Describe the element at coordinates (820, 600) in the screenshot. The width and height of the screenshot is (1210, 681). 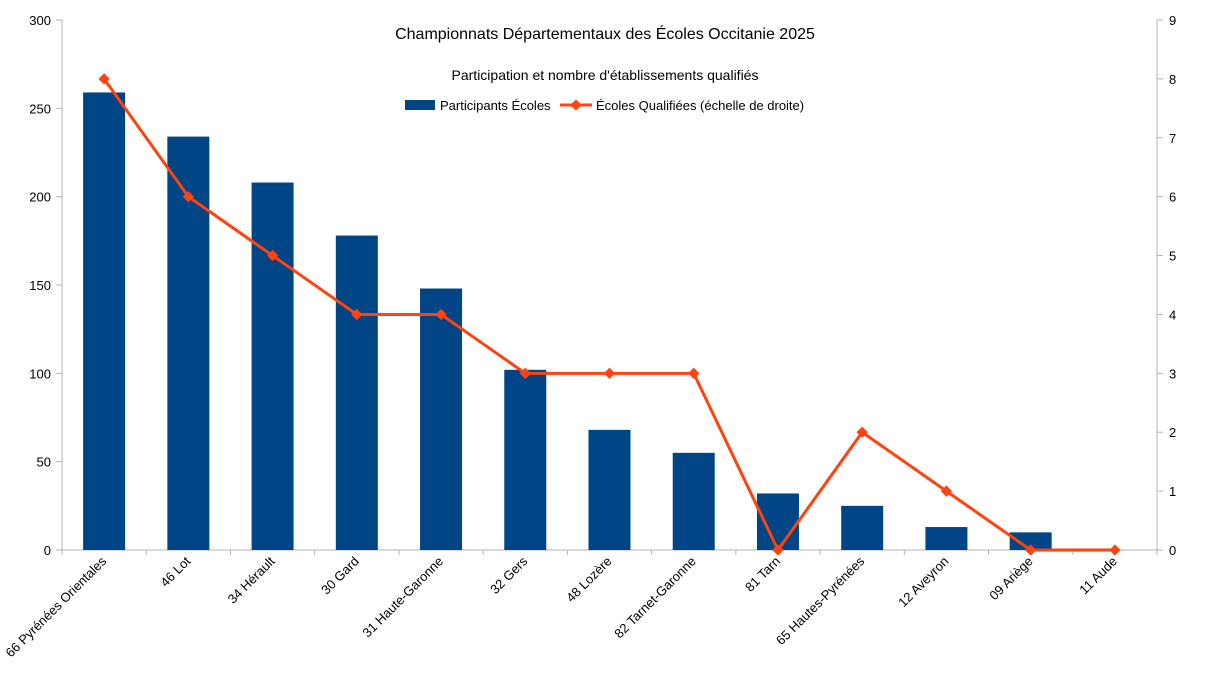
I see `x-tick-label: 65 Hautes-Pyrénées` at that location.